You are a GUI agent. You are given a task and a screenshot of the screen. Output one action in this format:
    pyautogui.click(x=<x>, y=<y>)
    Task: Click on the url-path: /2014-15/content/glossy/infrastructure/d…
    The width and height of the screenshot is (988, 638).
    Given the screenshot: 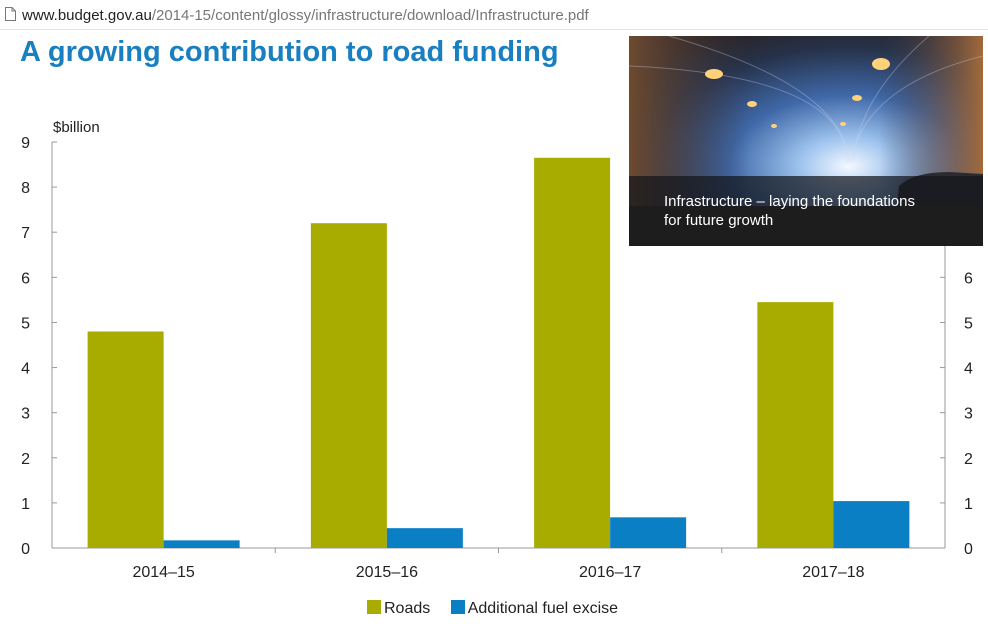 What is the action you would take?
    pyautogui.click(x=370, y=15)
    